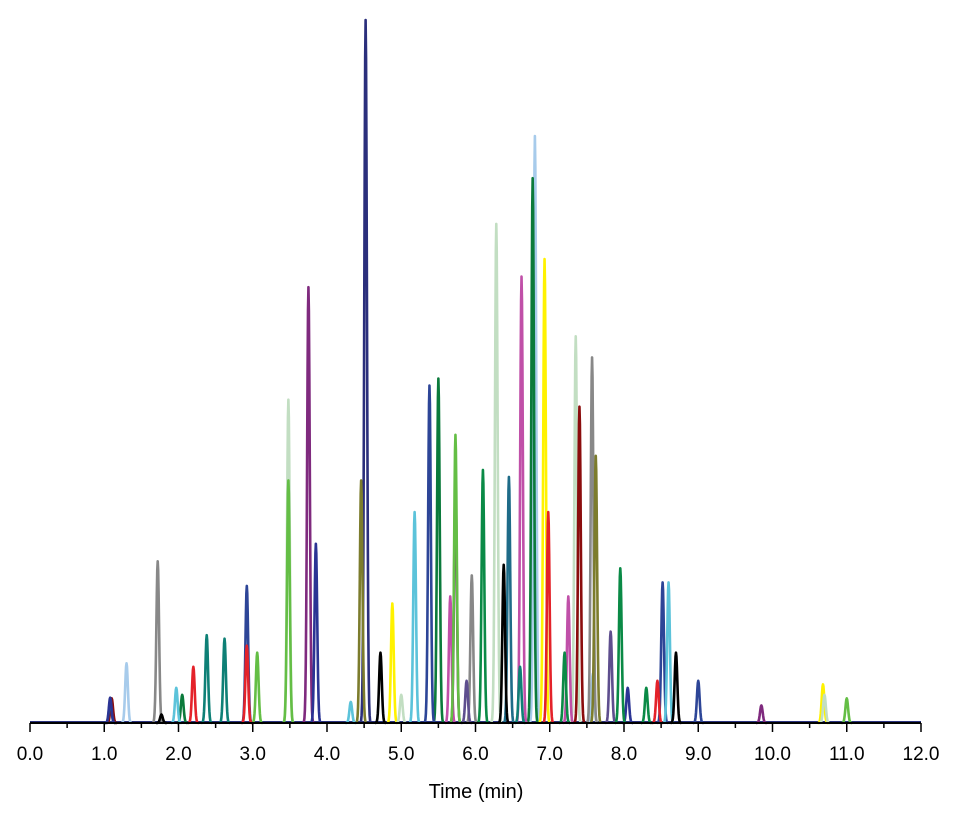  What do you see at coordinates (475, 754) in the screenshot?
I see `x-tick-label-6: 6.0` at bounding box center [475, 754].